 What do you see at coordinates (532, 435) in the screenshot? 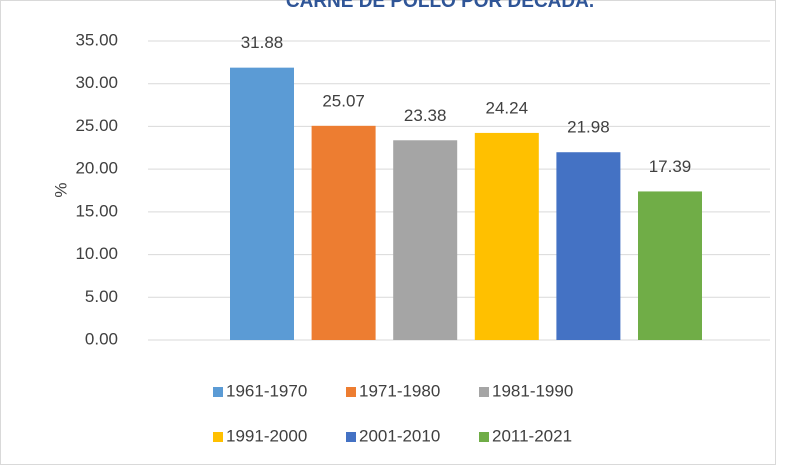
I see `legend-label: 2011-2021` at bounding box center [532, 435].